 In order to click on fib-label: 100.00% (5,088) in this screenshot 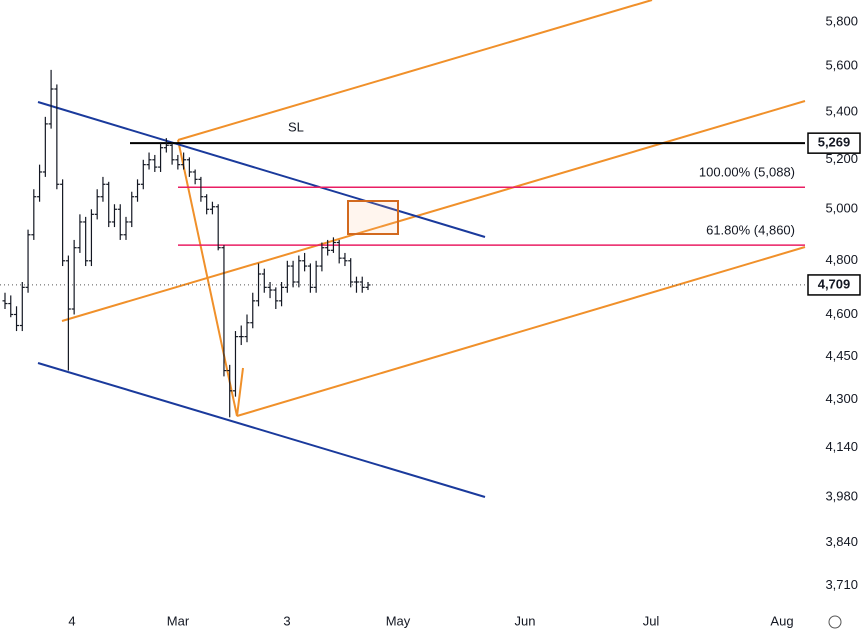, I will do `click(747, 172)`.